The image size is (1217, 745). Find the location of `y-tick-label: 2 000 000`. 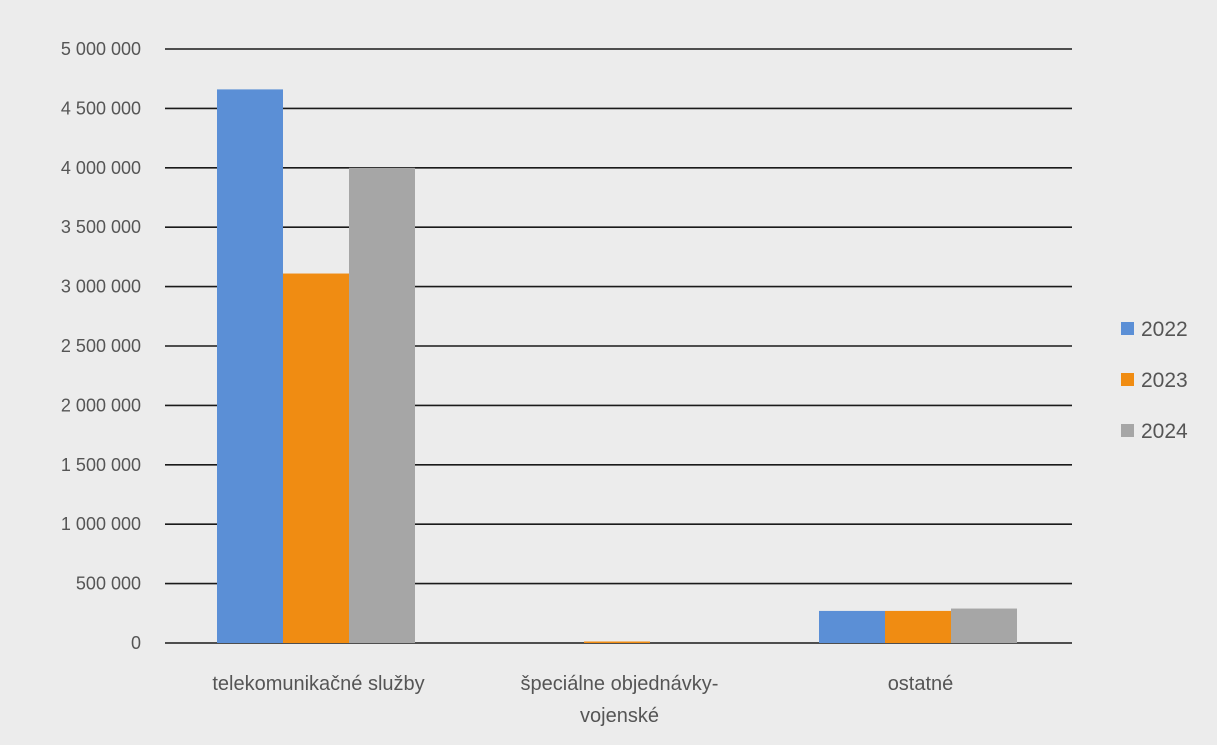

y-tick-label: 2 000 000 is located at coordinates (101, 405).